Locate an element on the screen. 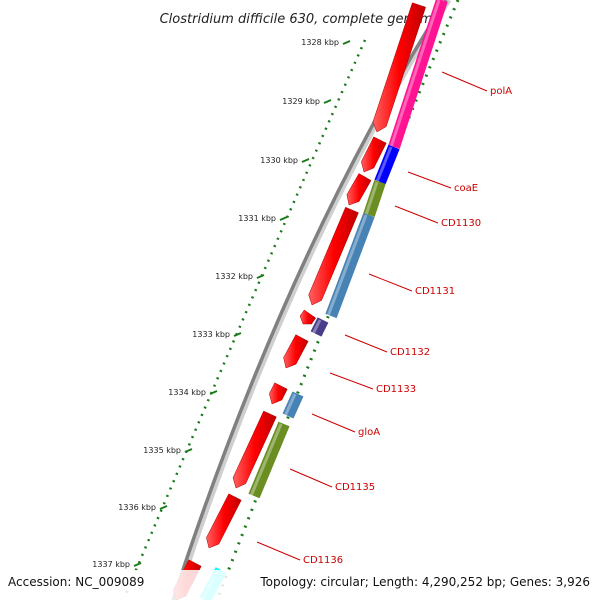  accession-text: Accession: NC_009089 is located at coordinates (76, 582).